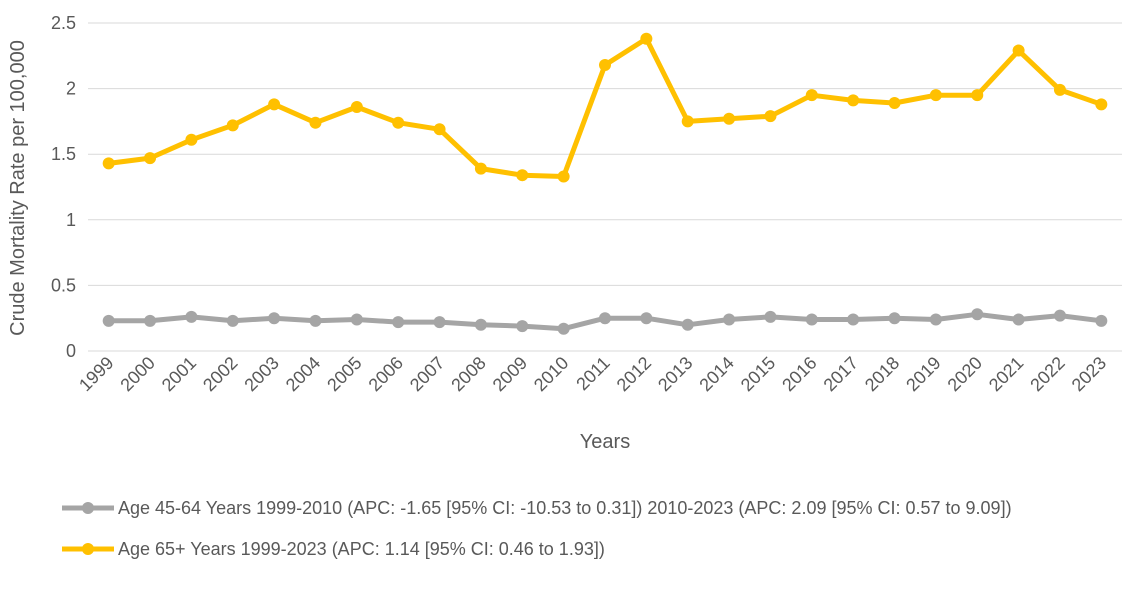  I want to click on y-tick-label: 2, so click(71, 89).